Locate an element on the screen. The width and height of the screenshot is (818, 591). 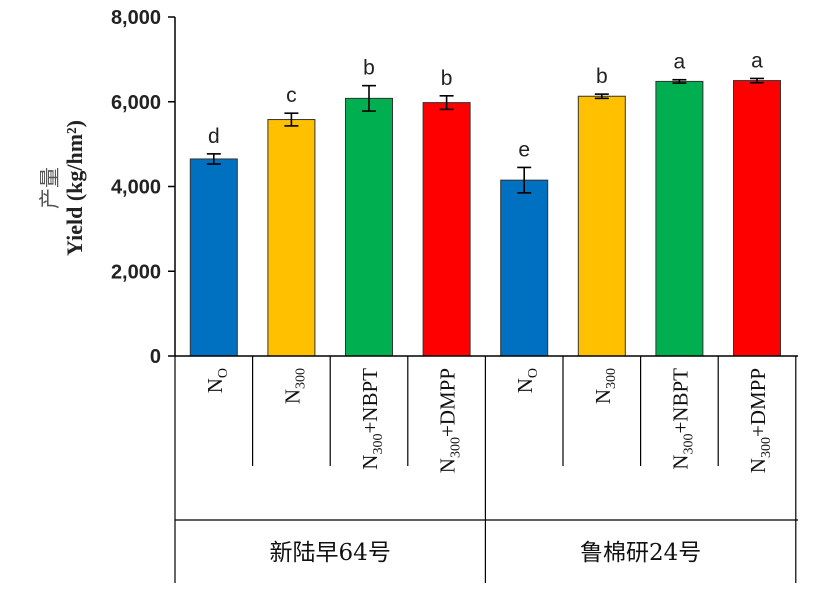
y-tick-label: 6,000 is located at coordinates (136, 103).